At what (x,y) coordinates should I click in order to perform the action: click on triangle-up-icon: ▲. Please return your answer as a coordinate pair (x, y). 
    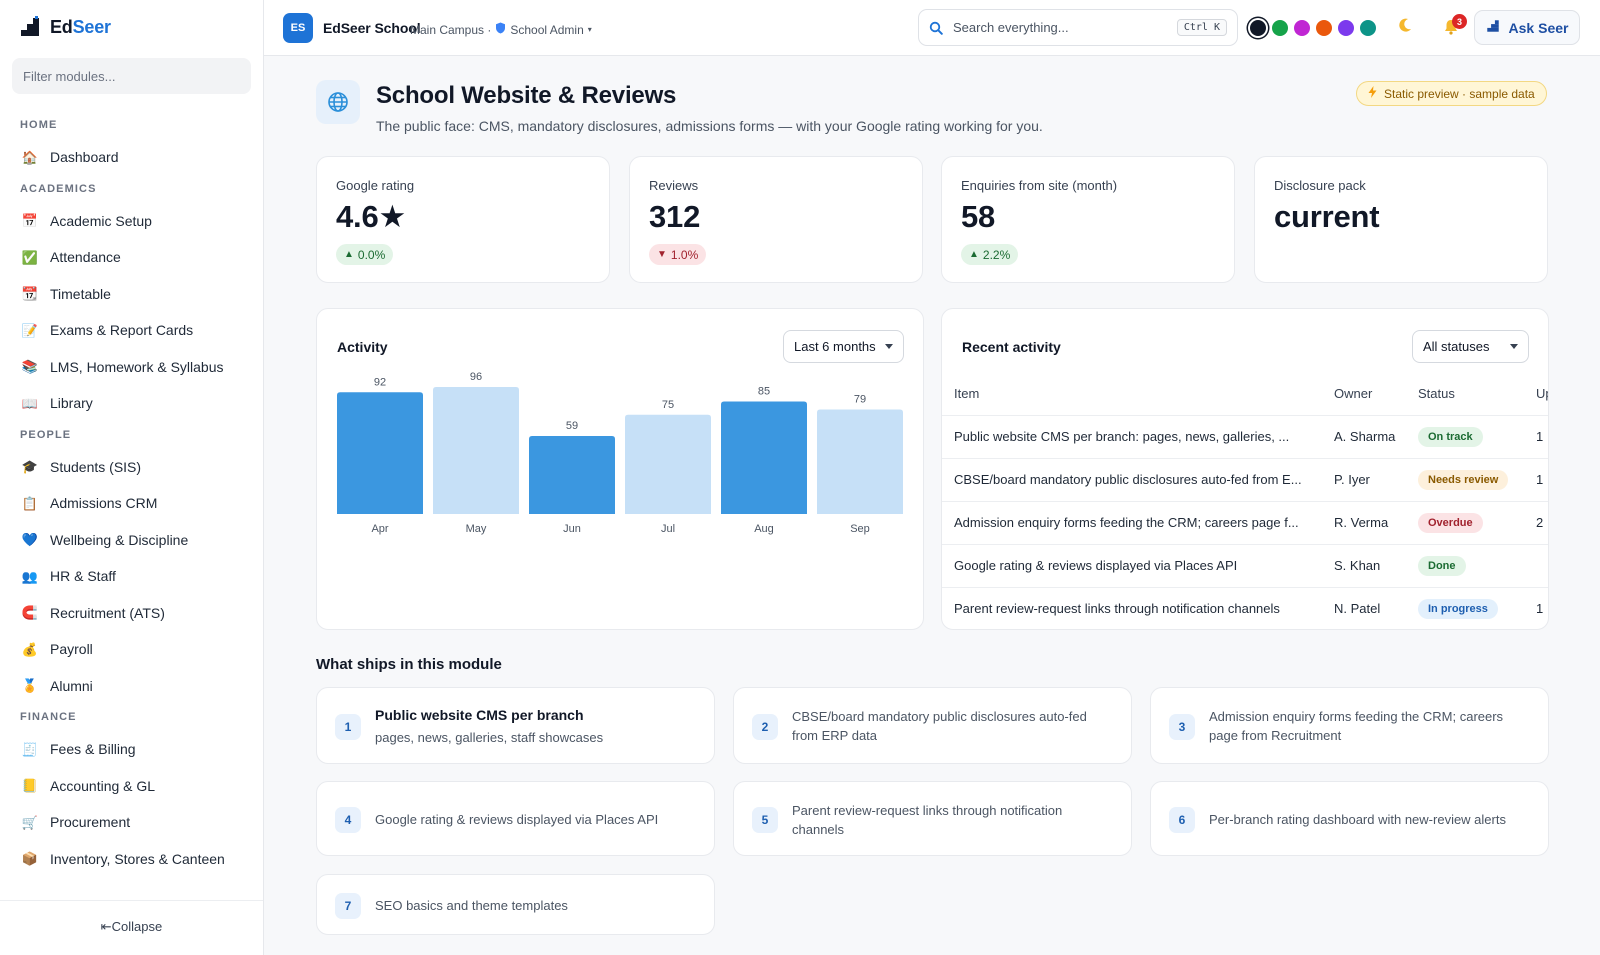
    Looking at the image, I should click on (974, 254).